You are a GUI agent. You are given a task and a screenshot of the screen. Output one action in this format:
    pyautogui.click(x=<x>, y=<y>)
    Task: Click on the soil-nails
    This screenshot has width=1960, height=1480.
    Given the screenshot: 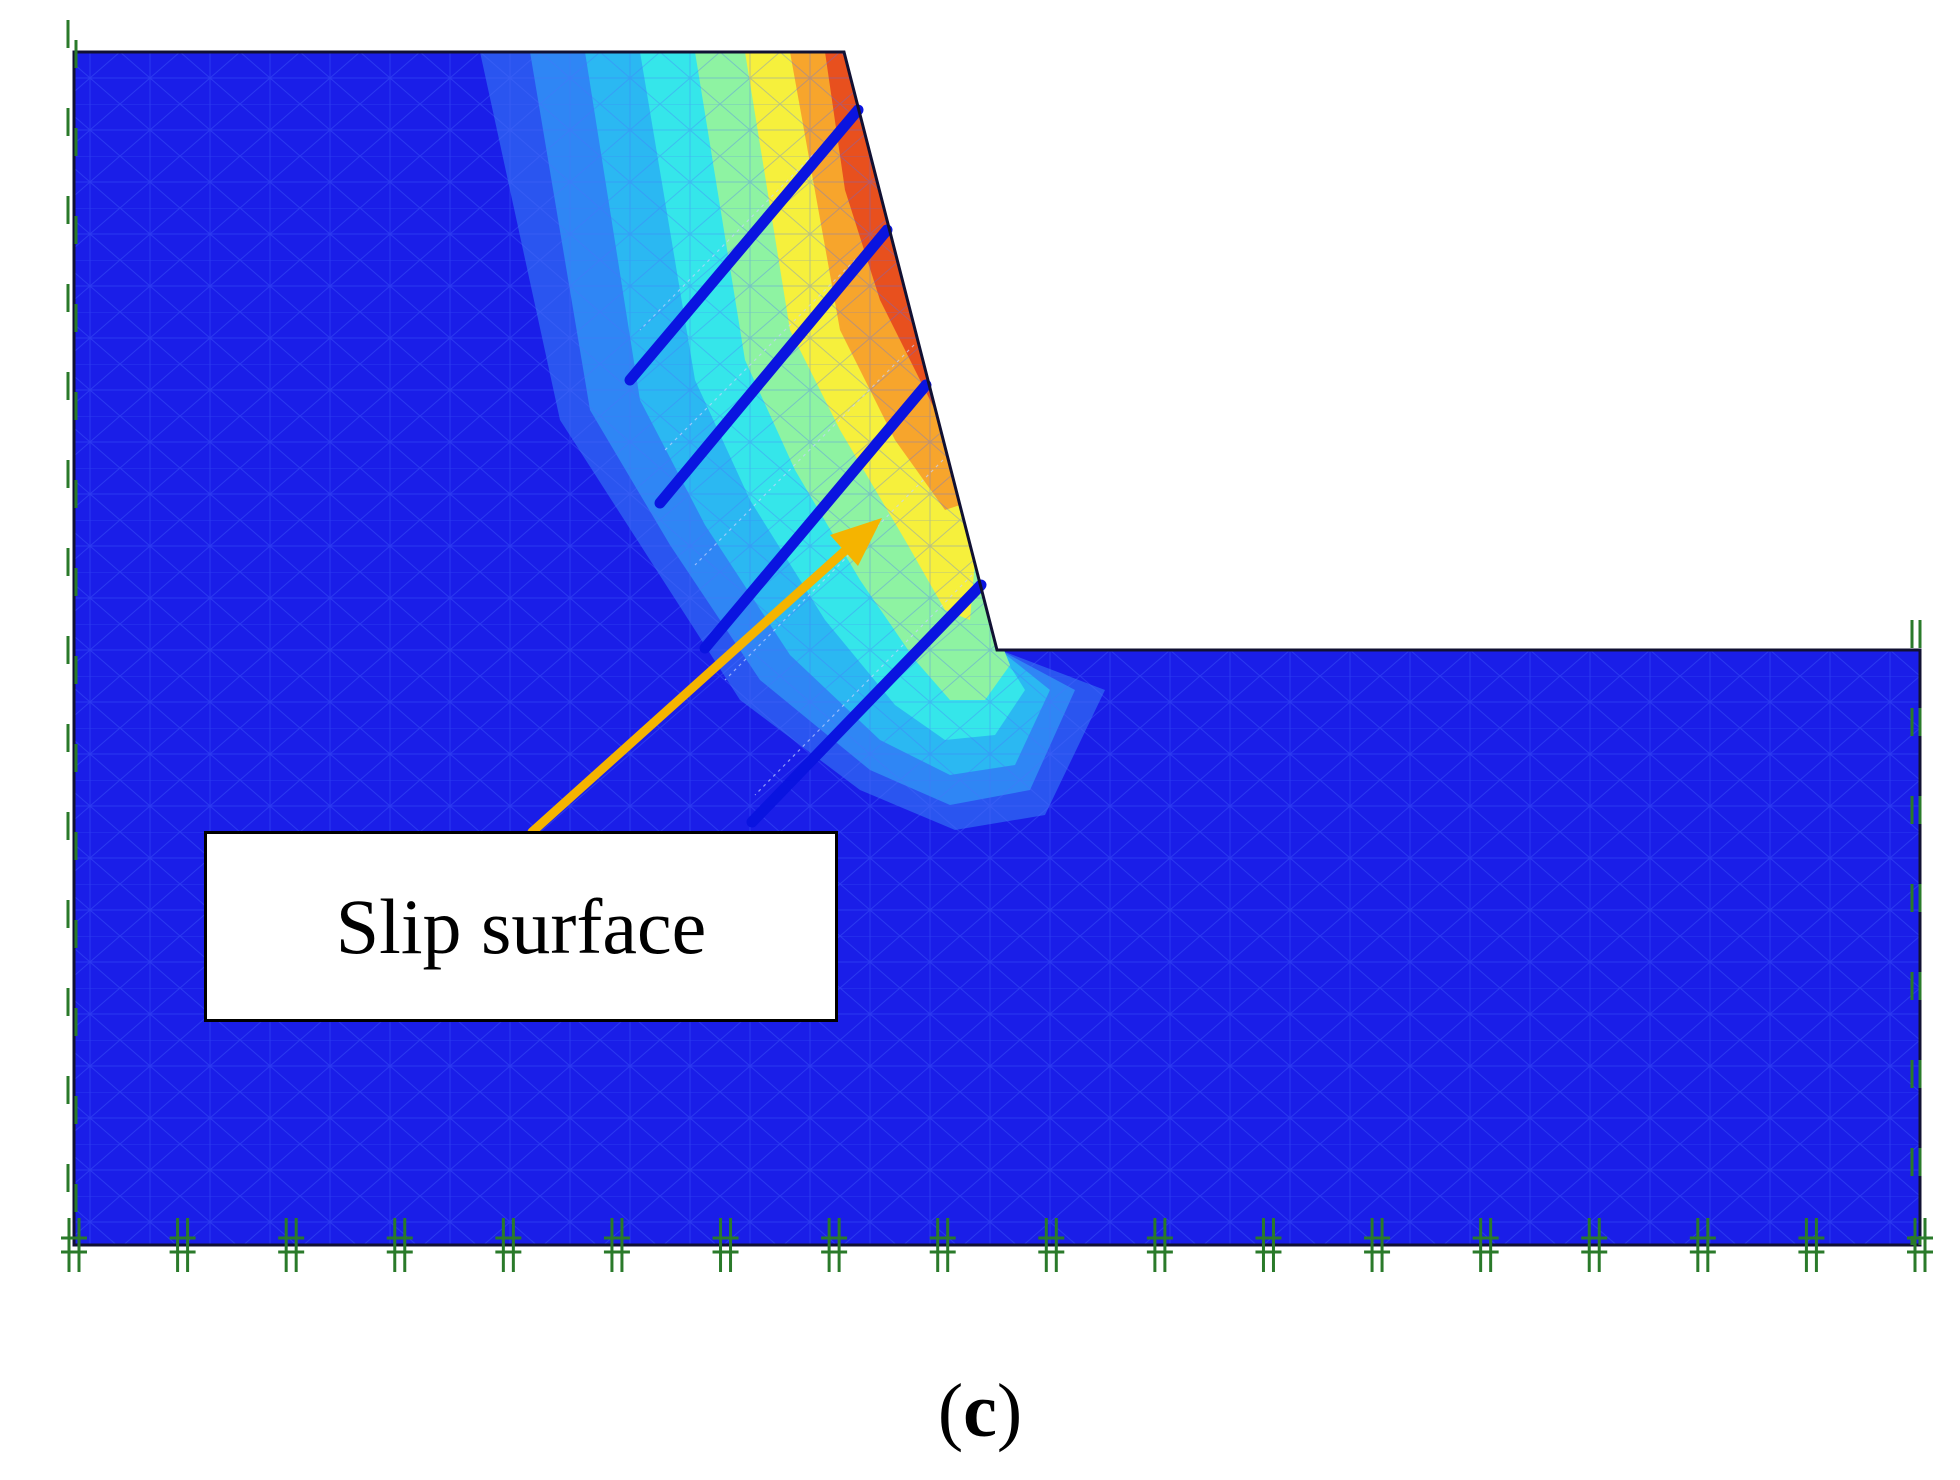 What is the action you would take?
    pyautogui.click(x=805, y=466)
    